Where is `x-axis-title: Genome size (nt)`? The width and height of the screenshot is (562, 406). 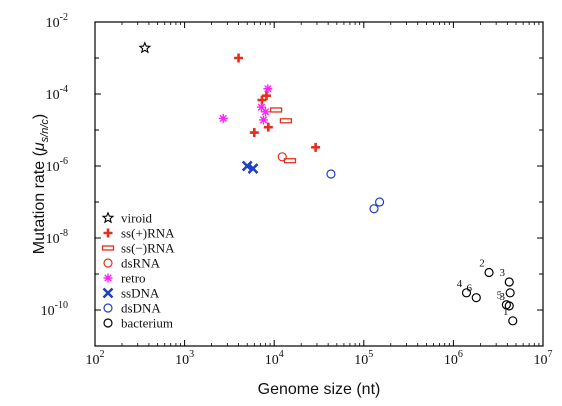
x-axis-title: Genome size (nt) is located at coordinates (319, 389).